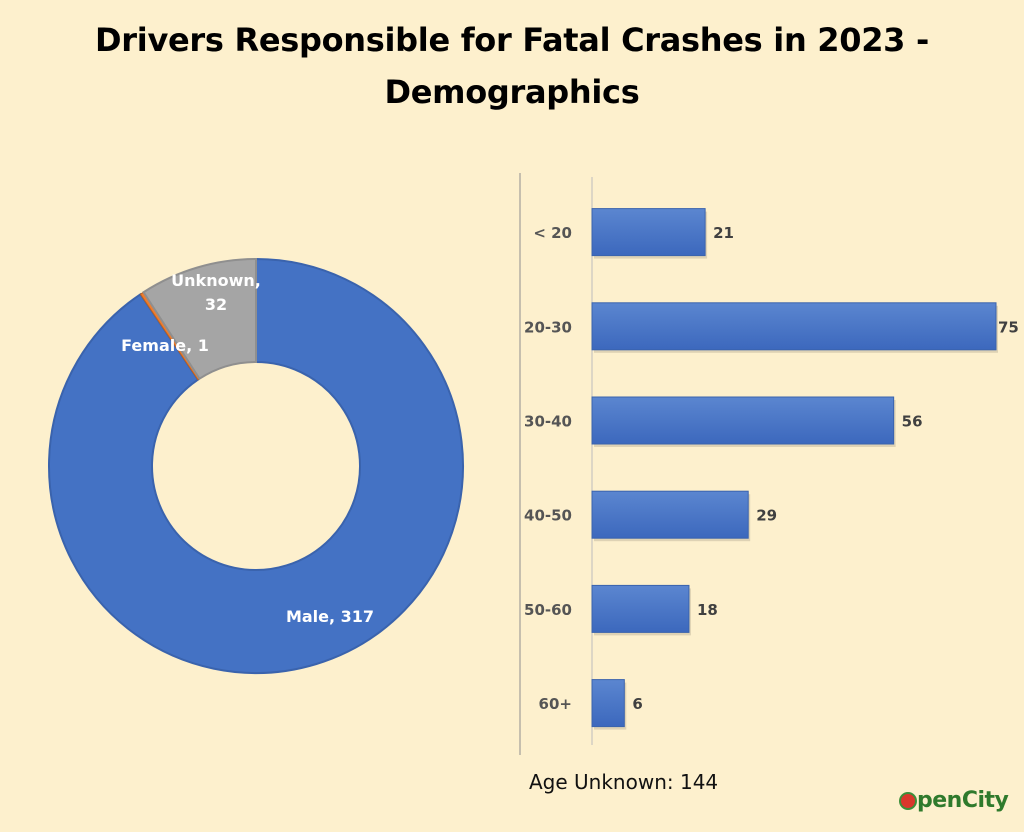 The width and height of the screenshot is (1024, 832). Describe the element at coordinates (555, 704) in the screenshot. I see `y-tick-label: 60+` at that location.